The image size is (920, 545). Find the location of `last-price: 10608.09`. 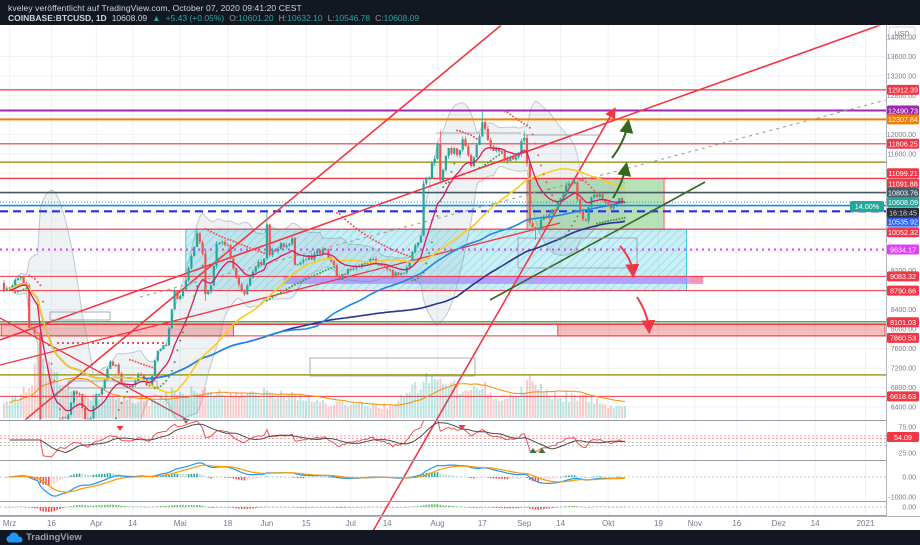

last-price: 10608.09 is located at coordinates (129, 18).